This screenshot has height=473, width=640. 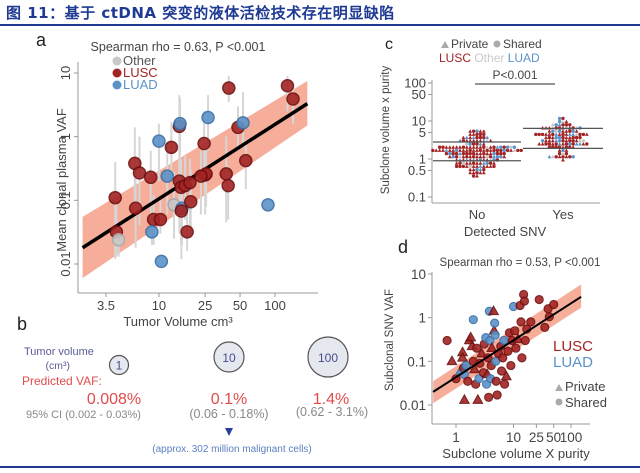 I want to click on y-tick-label: 0.01, so click(x=65, y=263).